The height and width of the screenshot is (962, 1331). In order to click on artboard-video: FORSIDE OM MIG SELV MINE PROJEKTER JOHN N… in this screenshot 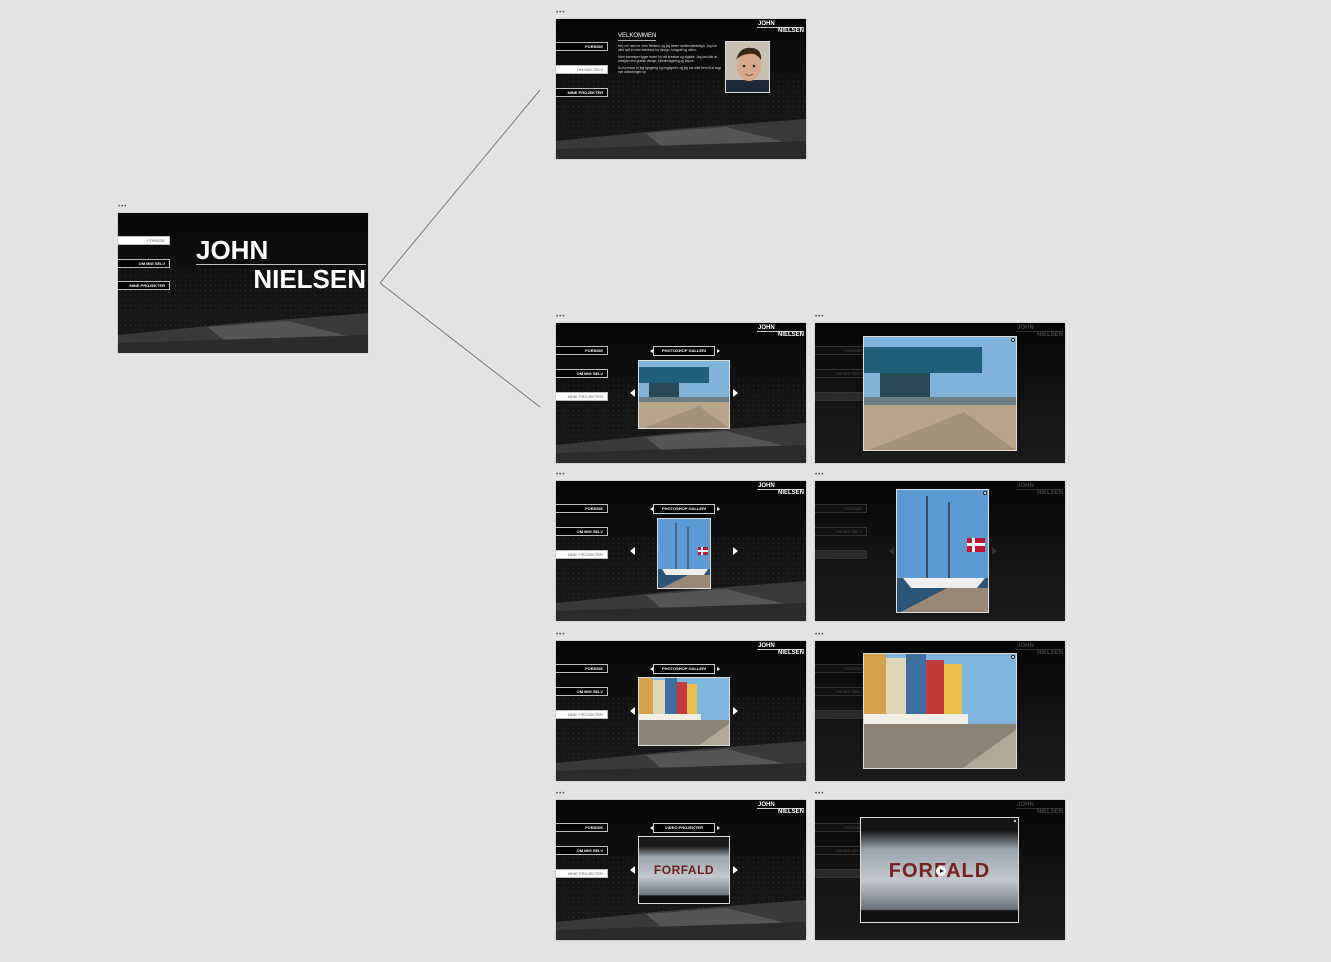, I will do `click(681, 870)`.